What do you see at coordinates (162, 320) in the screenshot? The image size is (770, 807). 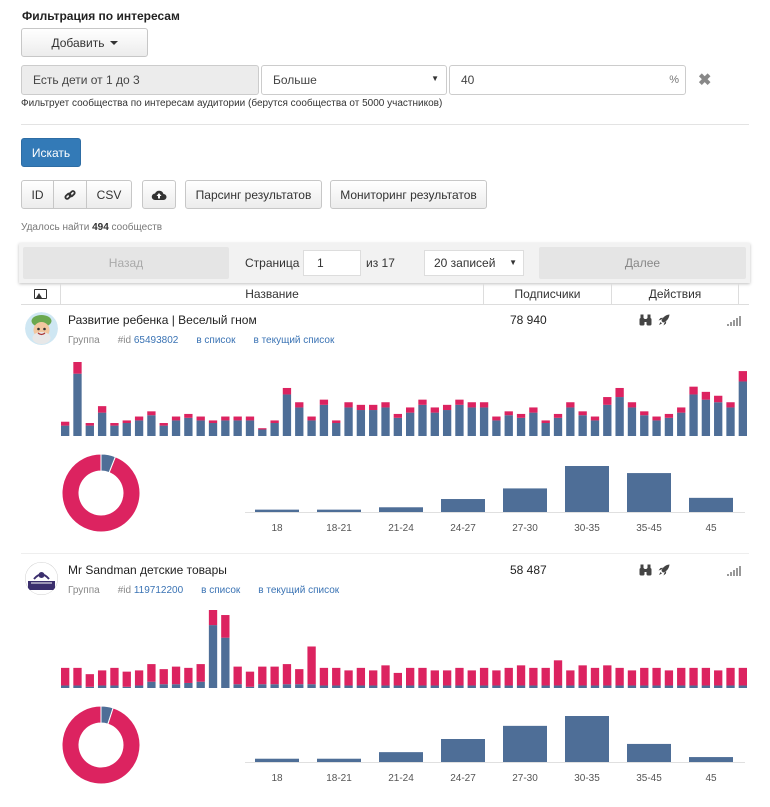 I see `group-name: Развитие ребенка | Веселый гном` at bounding box center [162, 320].